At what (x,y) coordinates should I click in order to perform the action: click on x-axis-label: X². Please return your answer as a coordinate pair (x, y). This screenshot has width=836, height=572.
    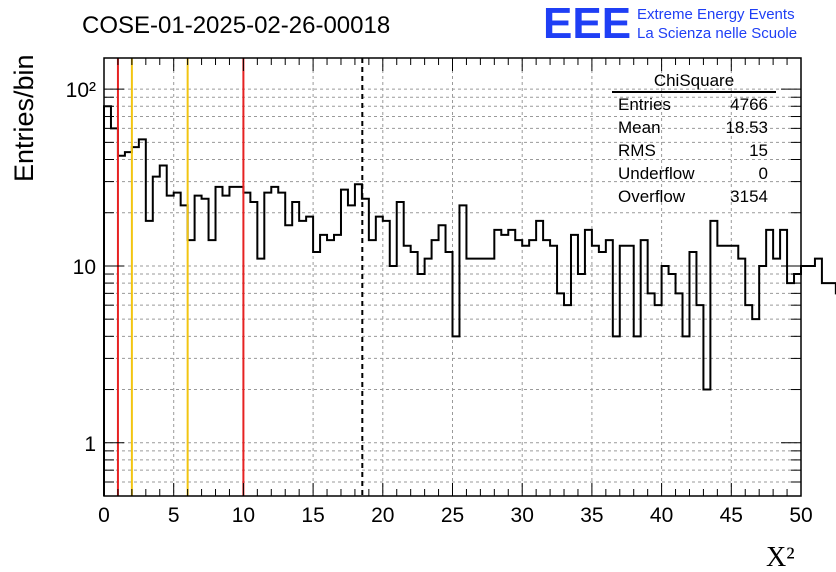
    Looking at the image, I should click on (780, 557).